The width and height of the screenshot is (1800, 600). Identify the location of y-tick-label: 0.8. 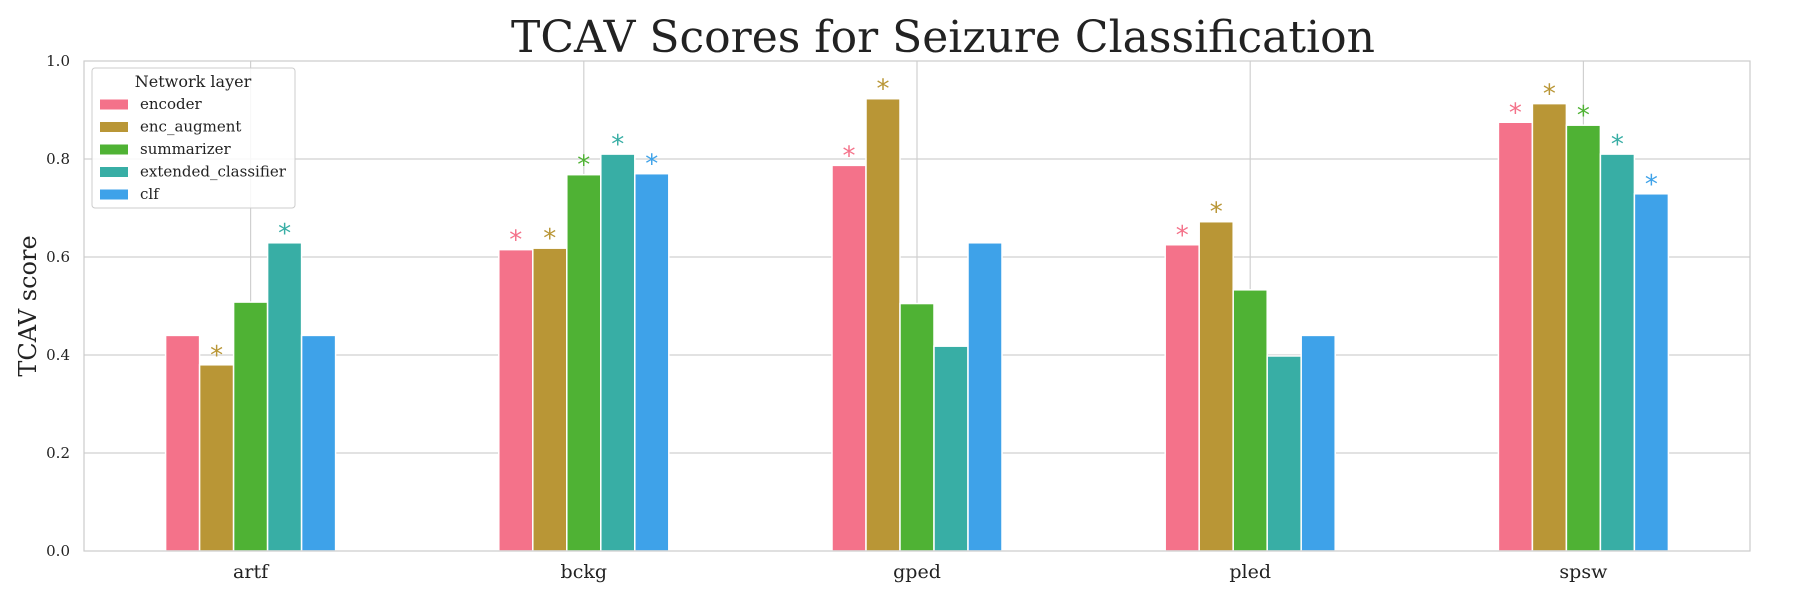
(58, 159).